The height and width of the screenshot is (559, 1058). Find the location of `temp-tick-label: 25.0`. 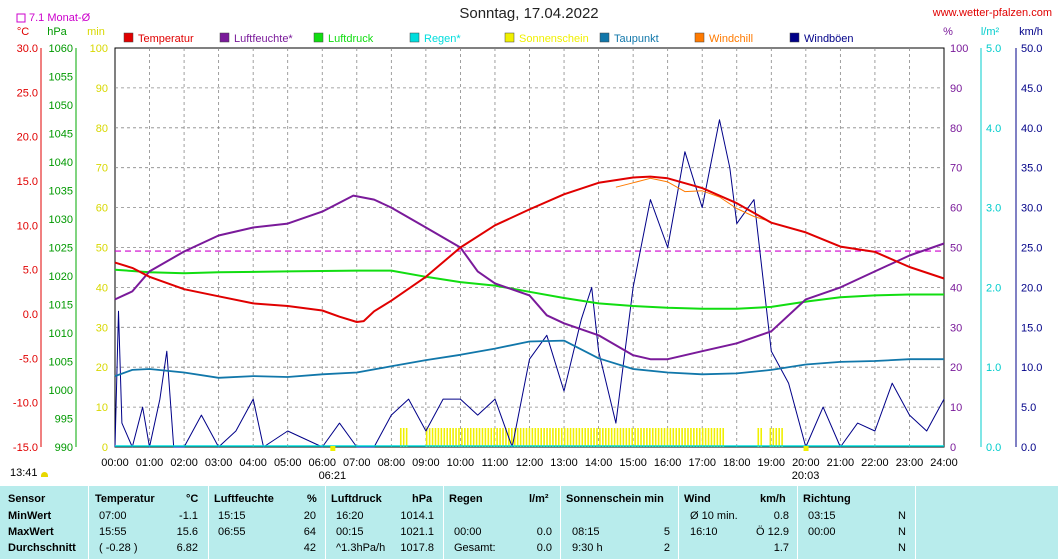

temp-tick-label: 25.0 is located at coordinates (27, 93).